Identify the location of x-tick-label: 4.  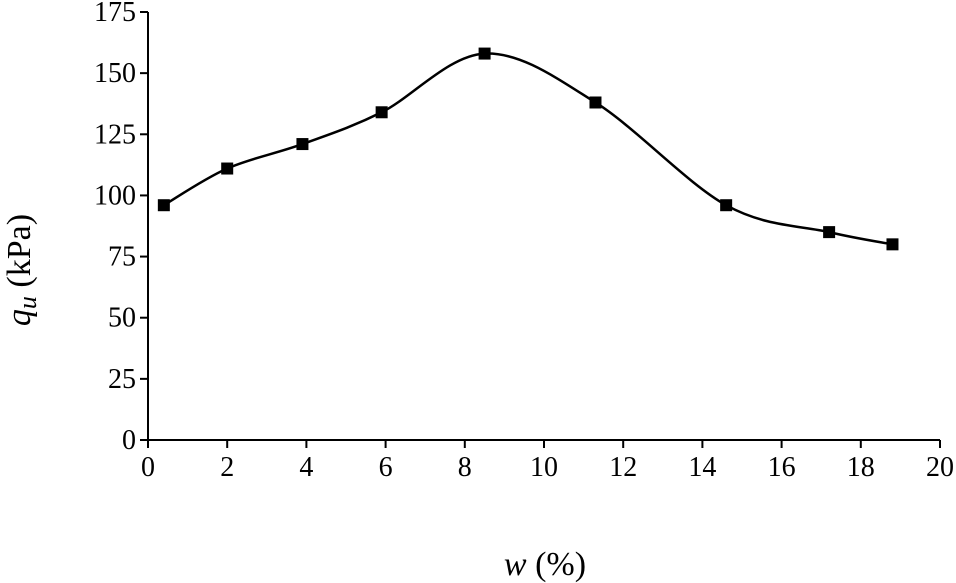
(306, 467).